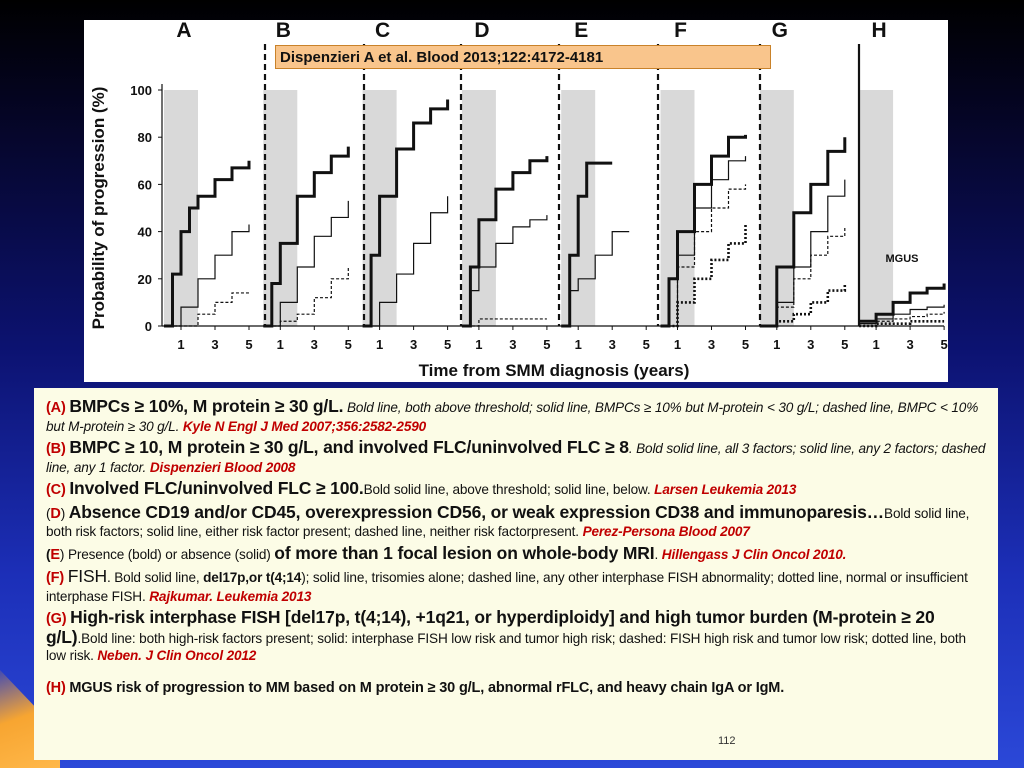 The width and height of the screenshot is (1024, 768). Describe the element at coordinates (62, 554) in the screenshot. I see `legend-label-e-close: )` at that location.